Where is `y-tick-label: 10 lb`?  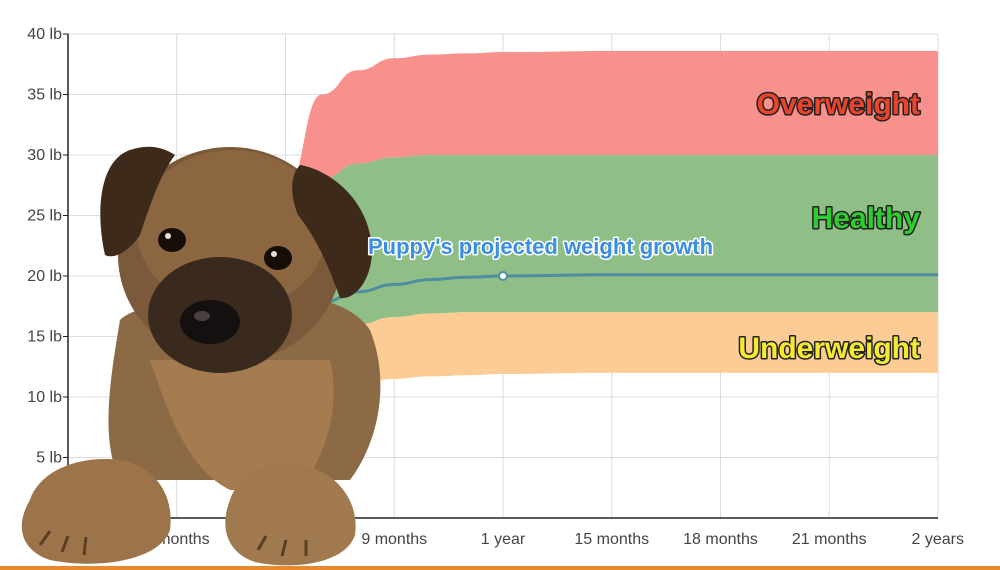 y-tick-label: 10 lb is located at coordinates (44, 397).